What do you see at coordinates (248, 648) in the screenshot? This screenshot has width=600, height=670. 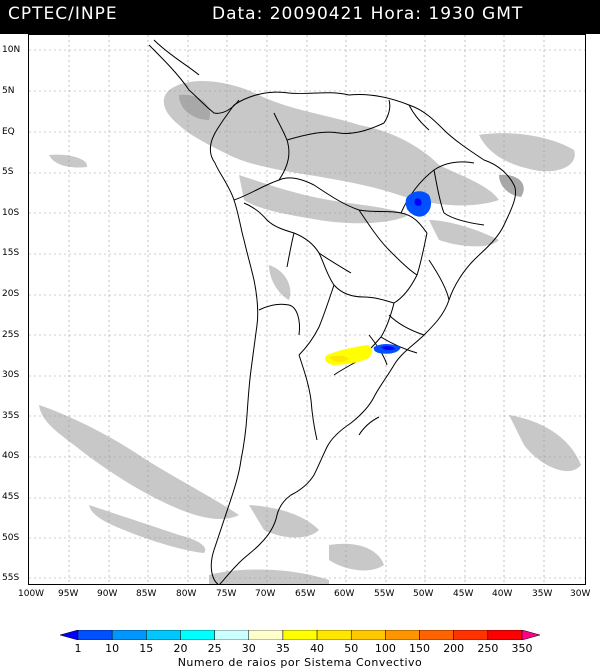 I see `legend-tick-label: 30` at bounding box center [248, 648].